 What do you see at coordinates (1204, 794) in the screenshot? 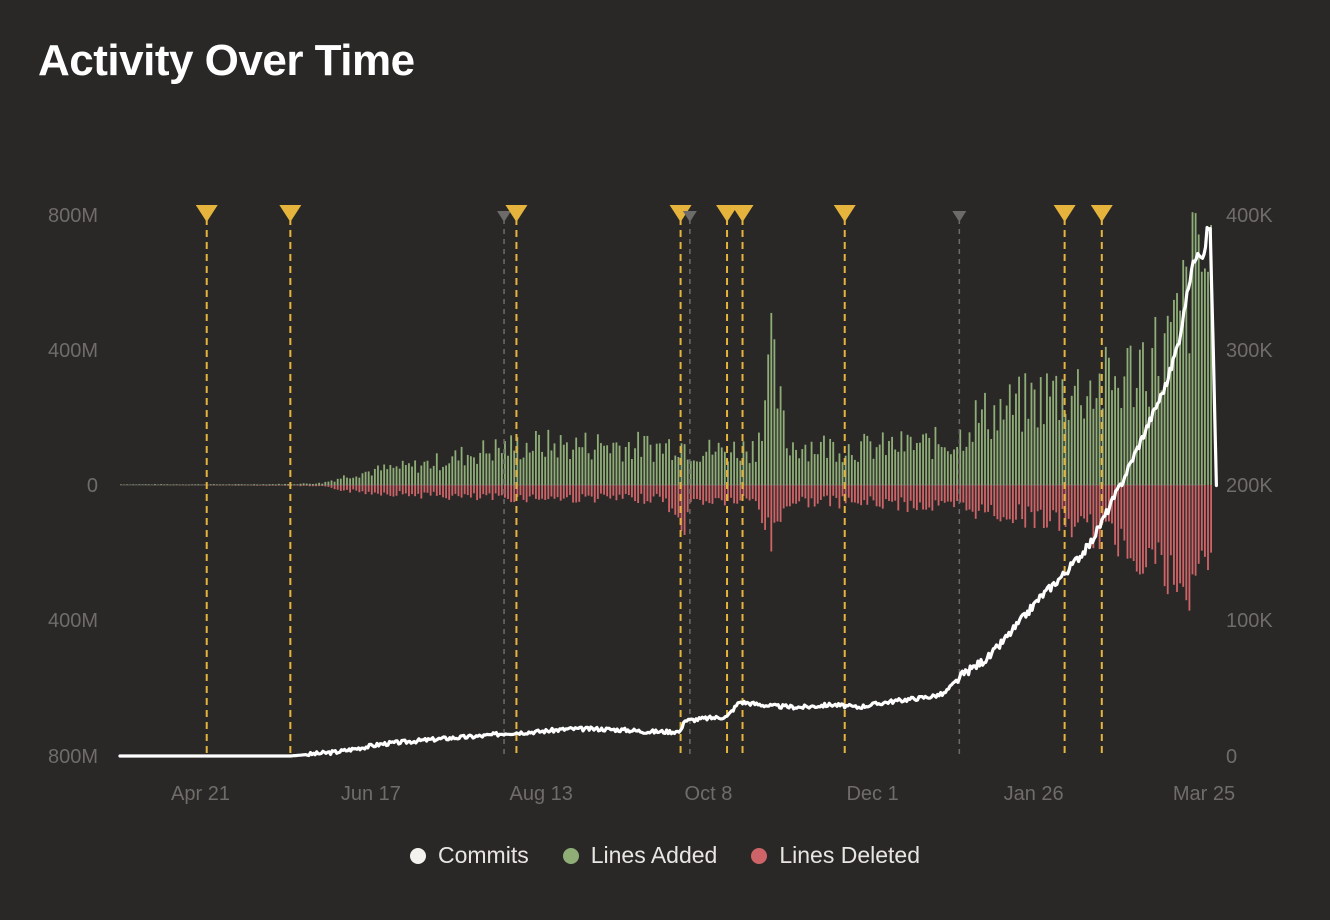
I see `x-axis-tick-label: Mar 25` at bounding box center [1204, 794].